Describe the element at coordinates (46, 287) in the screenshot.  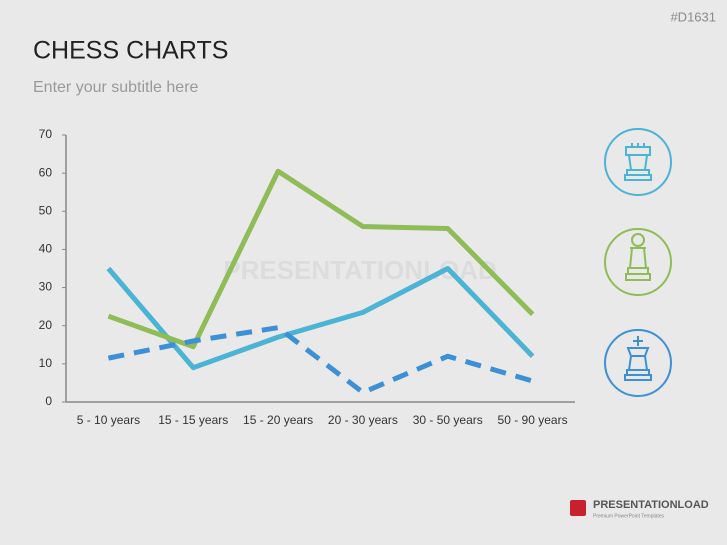
I see `y-tick-label: 30` at that location.